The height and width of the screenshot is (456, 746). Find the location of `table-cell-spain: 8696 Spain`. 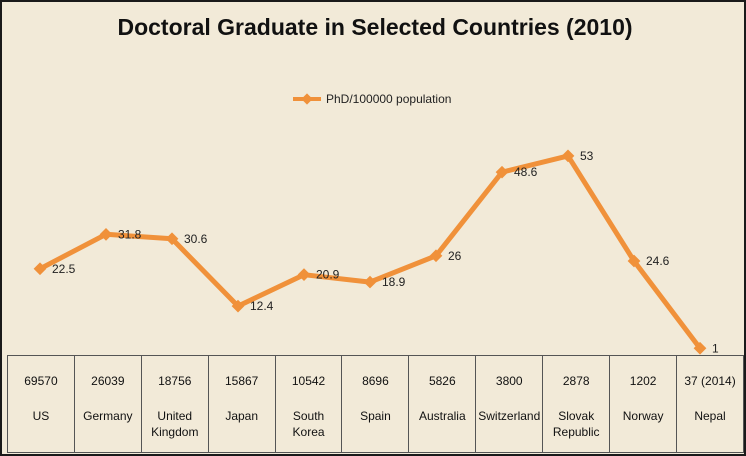

table-cell-spain: 8696 Spain is located at coordinates (375, 404).